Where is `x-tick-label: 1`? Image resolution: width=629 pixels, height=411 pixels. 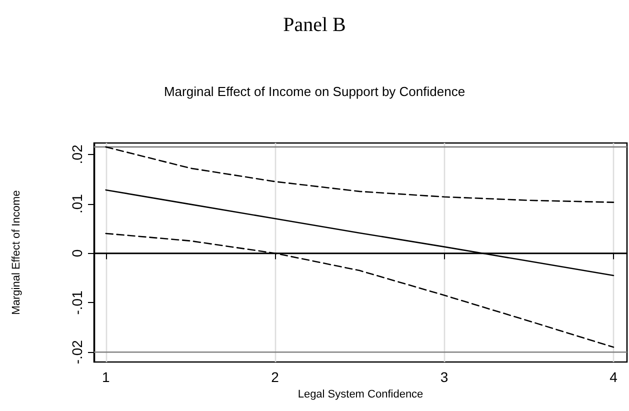
x-tick-label: 1 is located at coordinates (106, 377).